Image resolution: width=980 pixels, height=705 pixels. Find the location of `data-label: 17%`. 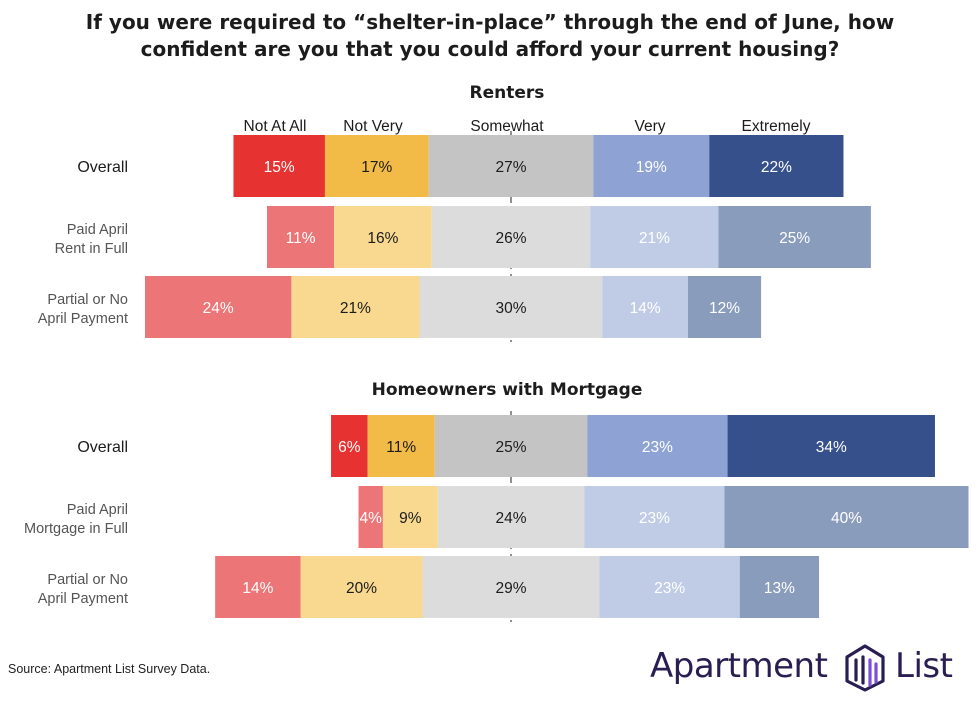

data-label: 17% is located at coordinates (376, 167).